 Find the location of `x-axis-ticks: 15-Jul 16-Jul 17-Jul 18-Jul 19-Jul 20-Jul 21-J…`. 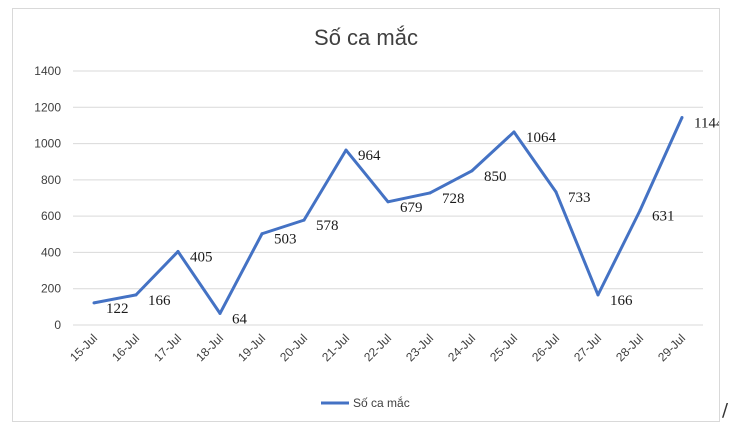

x-axis-ticks: 15-Jul 16-Jul 17-Jul 18-Jul 19-Jul 20-Jul 21-J… is located at coordinates (377, 347).